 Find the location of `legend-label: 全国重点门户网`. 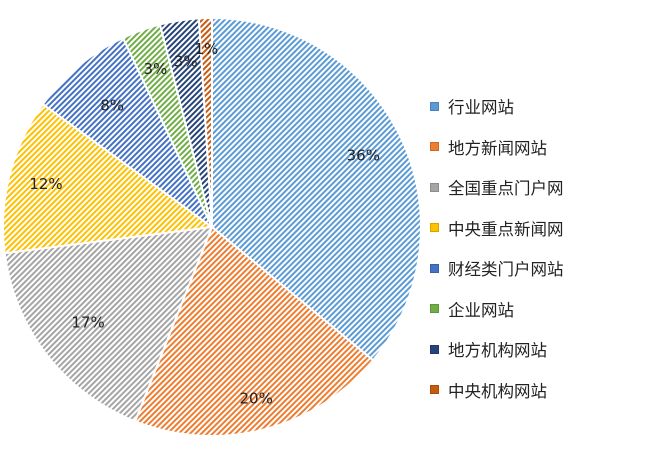

legend-label: 全国重点门户网 is located at coordinates (506, 189).